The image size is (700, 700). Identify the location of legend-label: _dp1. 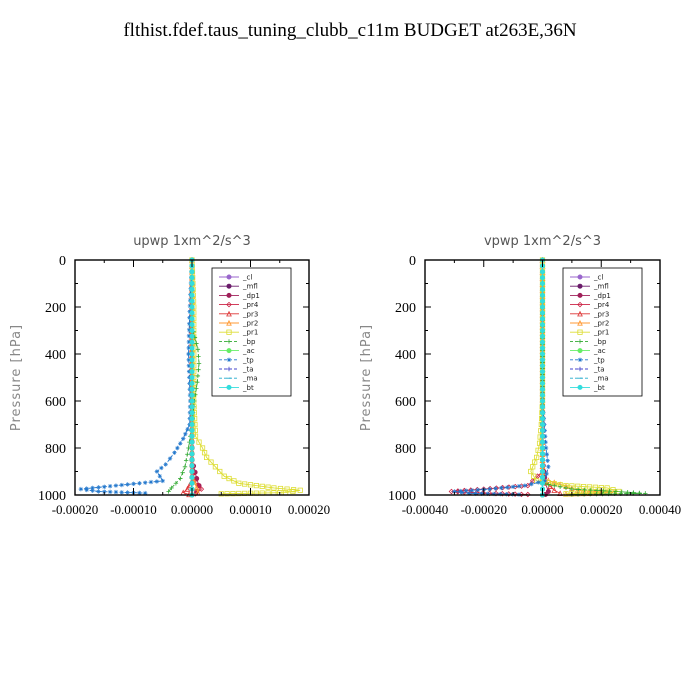
(251, 296).